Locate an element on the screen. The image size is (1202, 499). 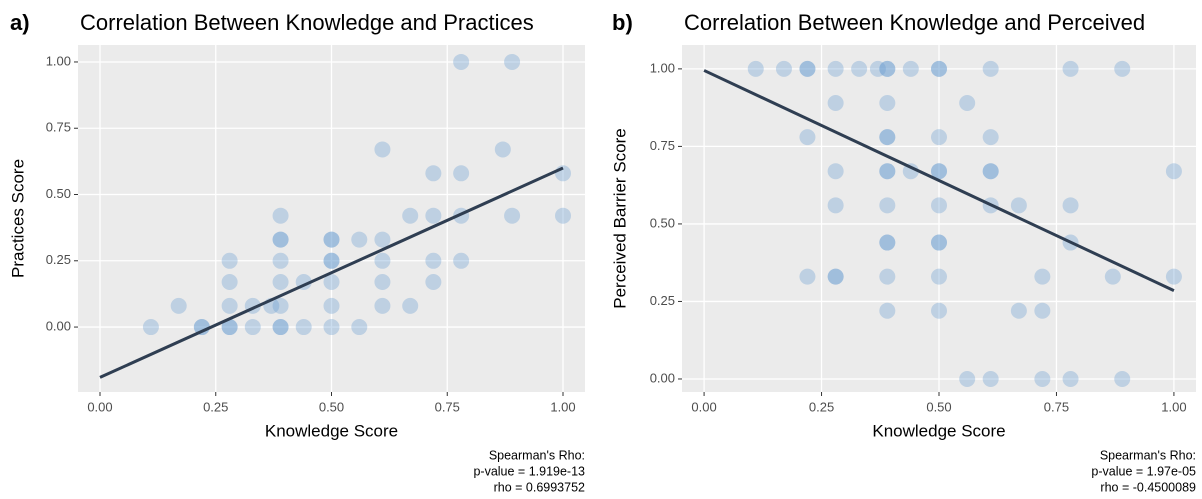
y-axis-label: Perceived Barrier Score is located at coordinates (619, 218).